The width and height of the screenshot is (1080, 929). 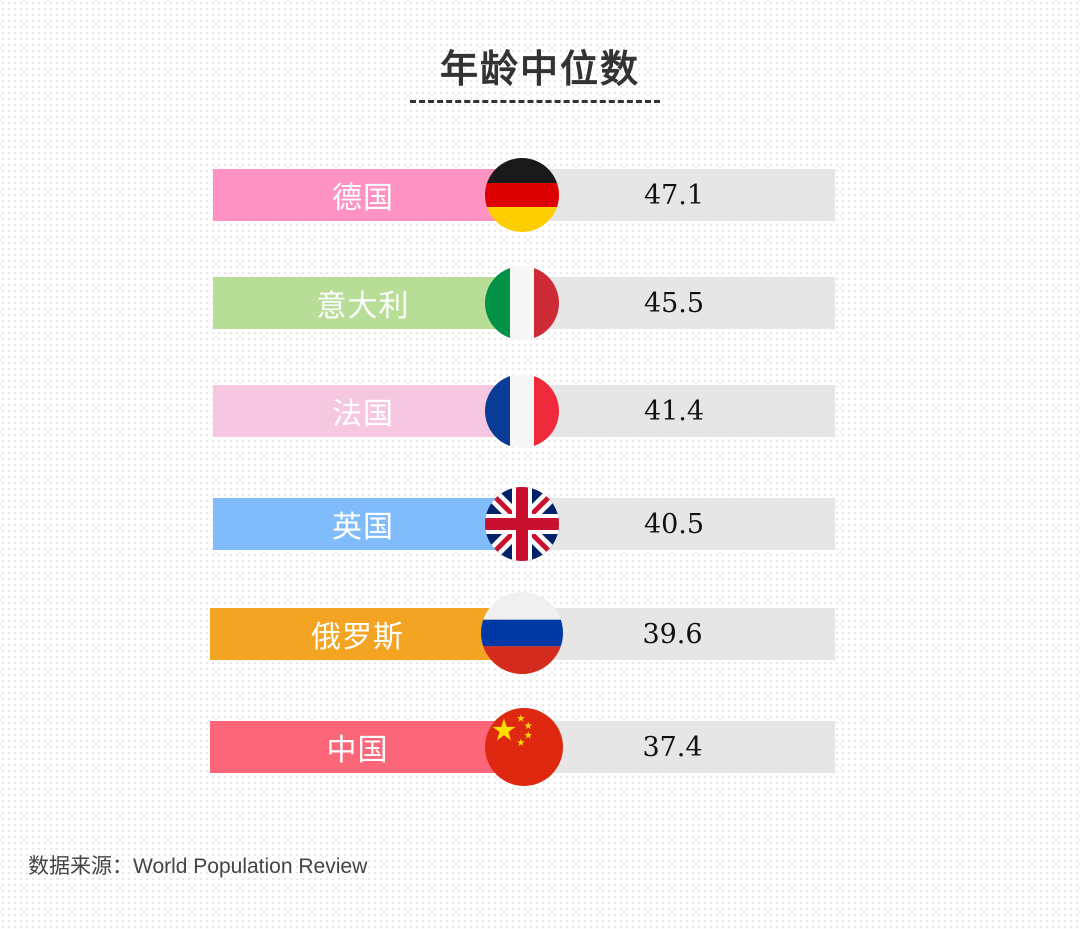 What do you see at coordinates (672, 634) in the screenshot?
I see `value-label: 39.6` at bounding box center [672, 634].